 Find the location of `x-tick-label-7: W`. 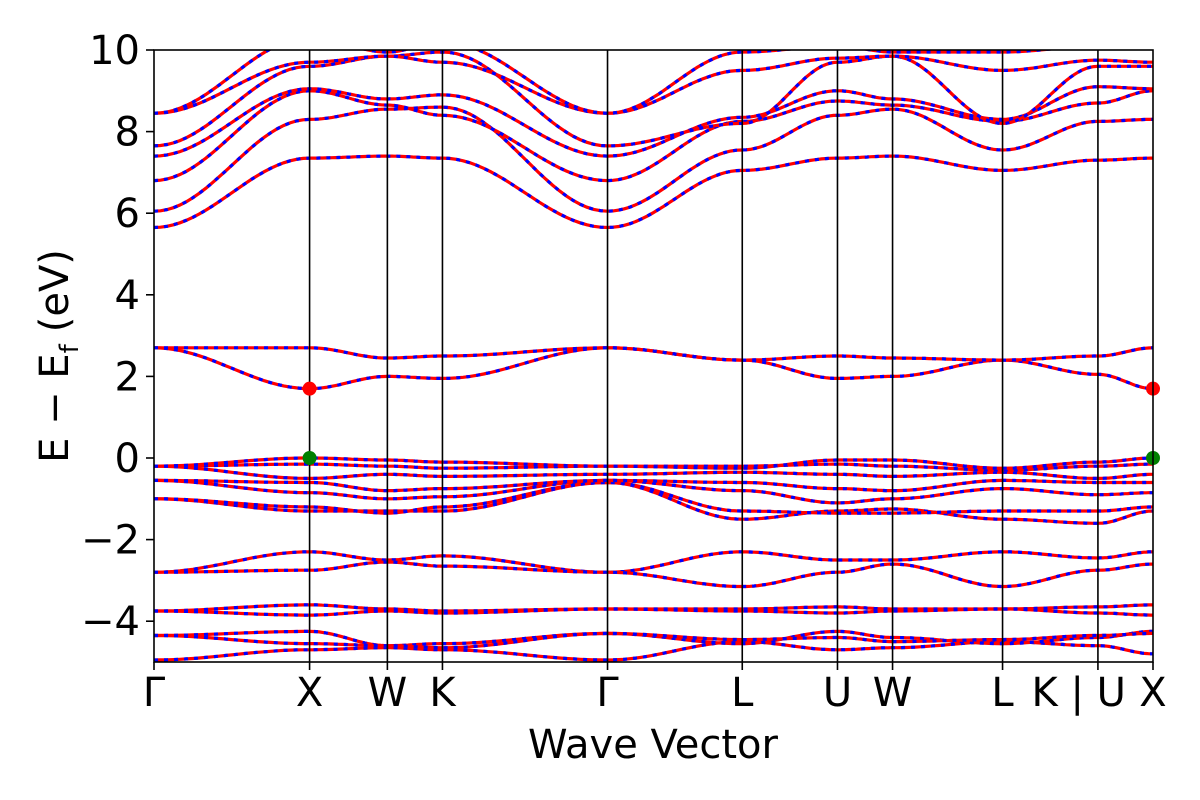

x-tick-label-7: W is located at coordinates (893, 693).